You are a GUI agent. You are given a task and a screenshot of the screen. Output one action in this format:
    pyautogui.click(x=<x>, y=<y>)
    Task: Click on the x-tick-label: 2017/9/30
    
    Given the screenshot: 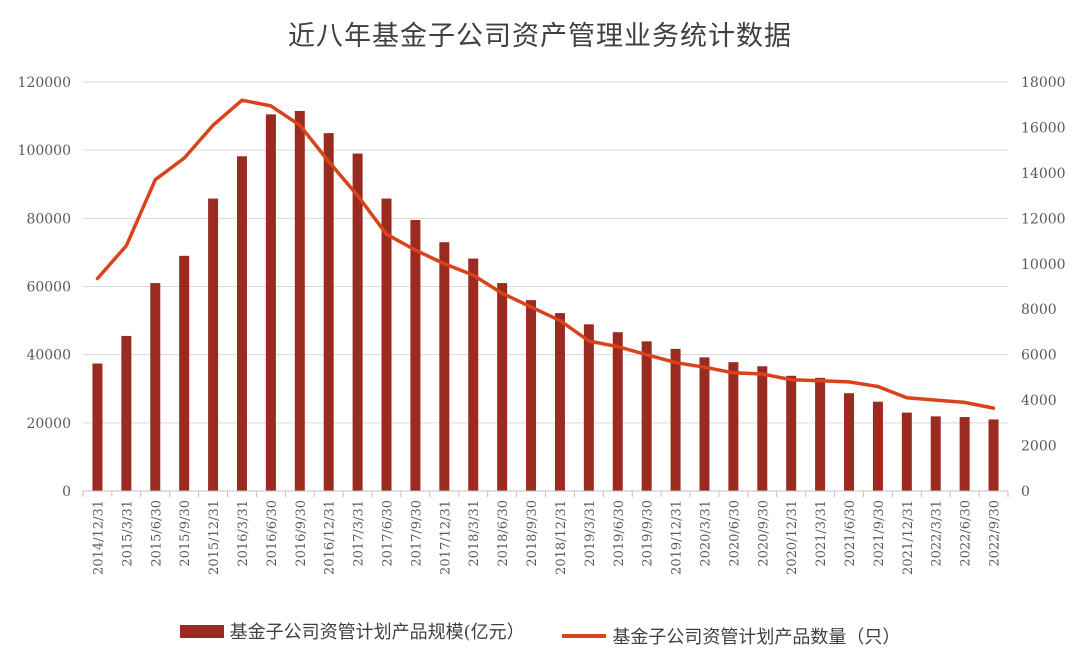 What is the action you would take?
    pyautogui.click(x=416, y=533)
    